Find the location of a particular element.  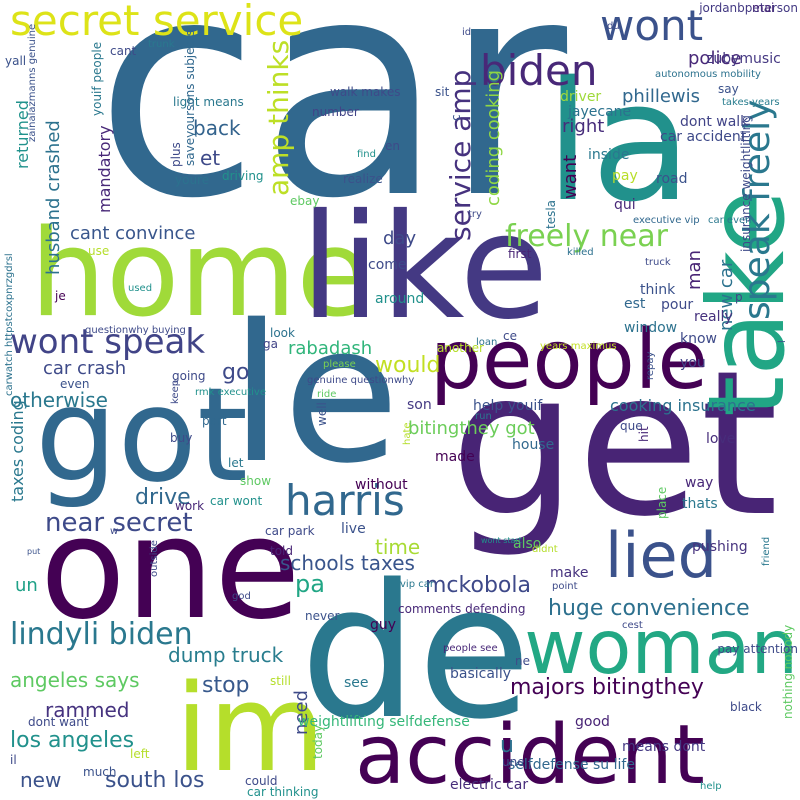

cloud-word: make is located at coordinates (569, 573).